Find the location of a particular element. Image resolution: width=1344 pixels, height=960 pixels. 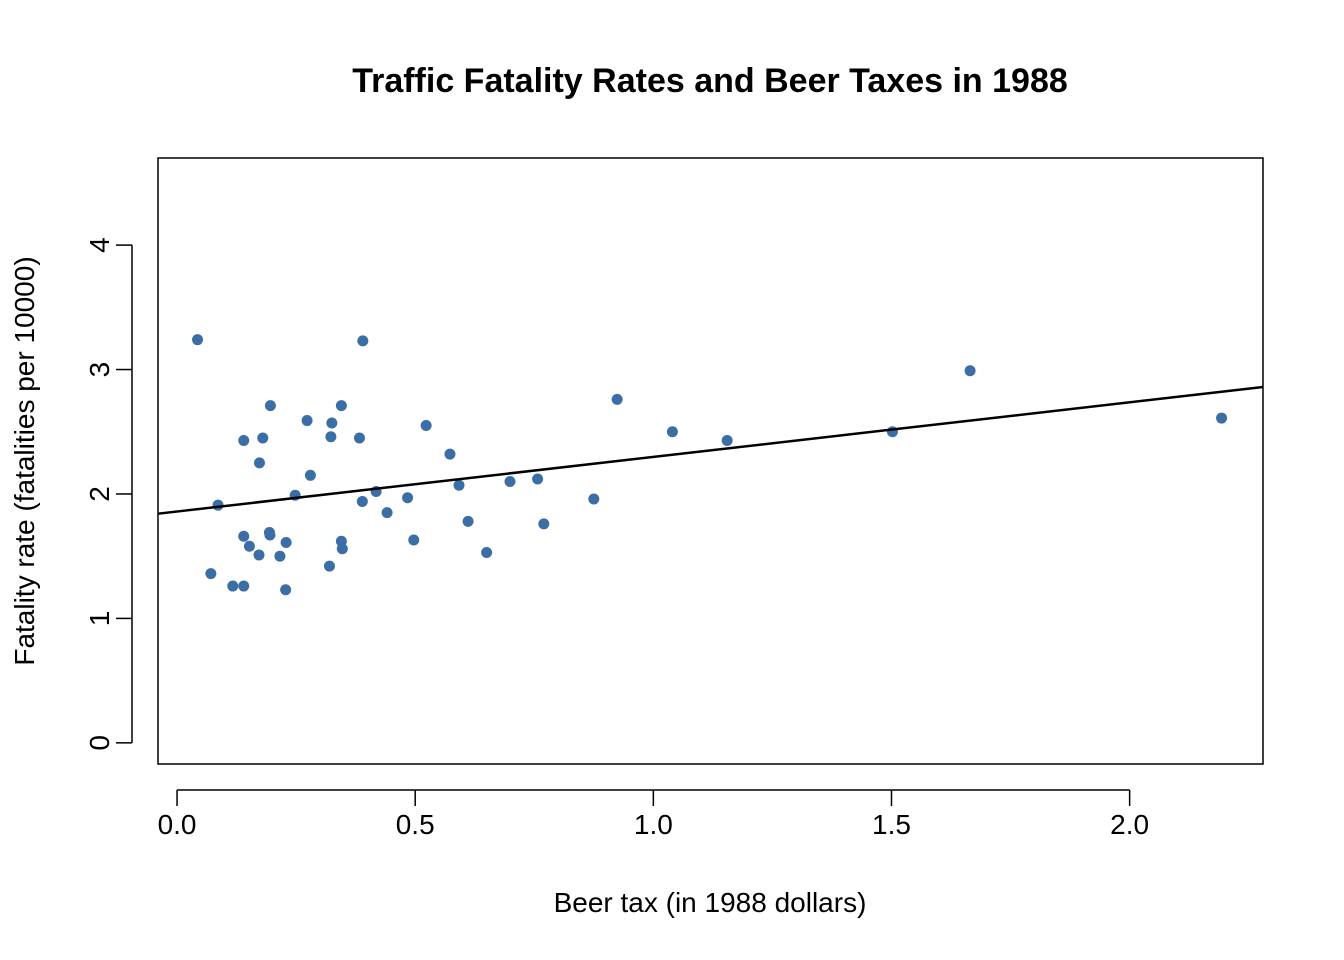

x-axis-label: Beer tax (in 1988 dollars) is located at coordinates (710, 902).